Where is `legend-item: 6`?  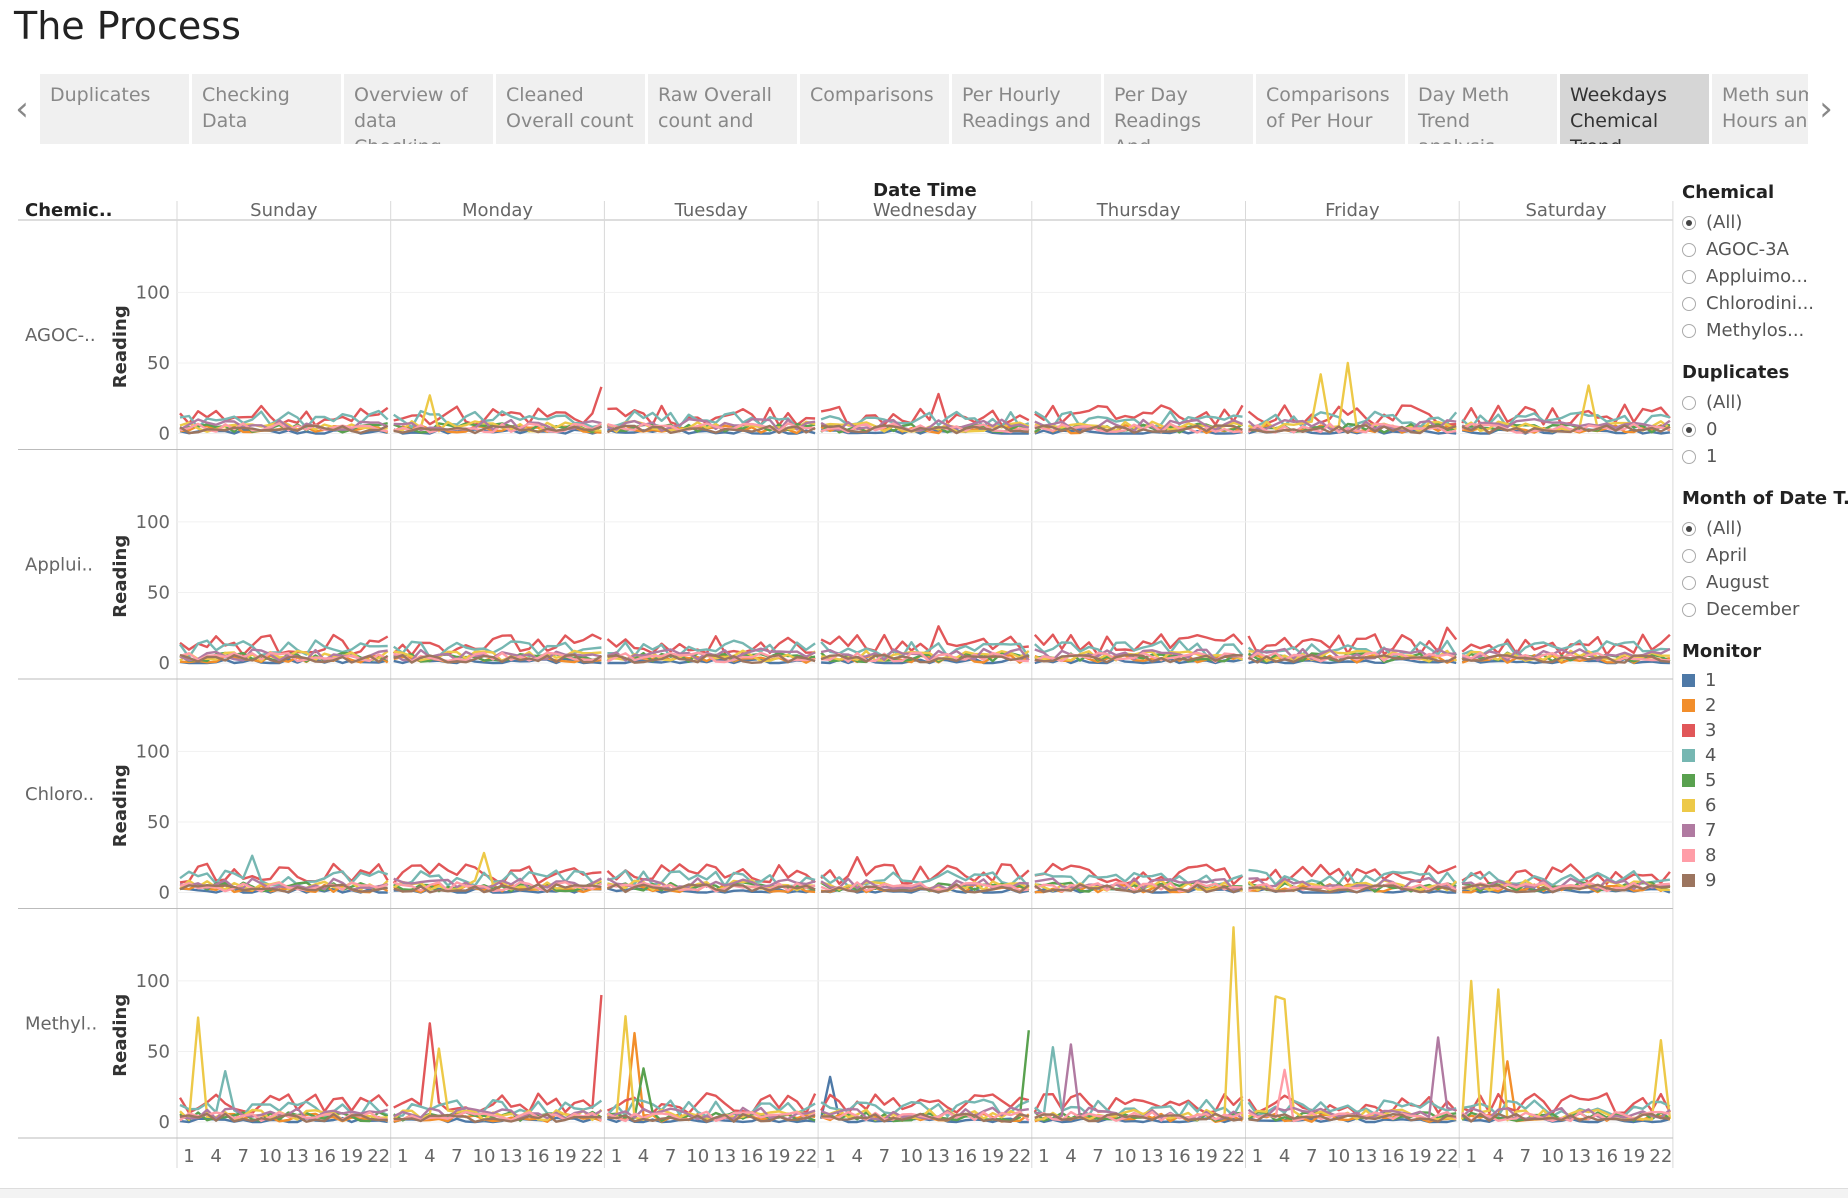 legend-item: 6 is located at coordinates (1765, 805).